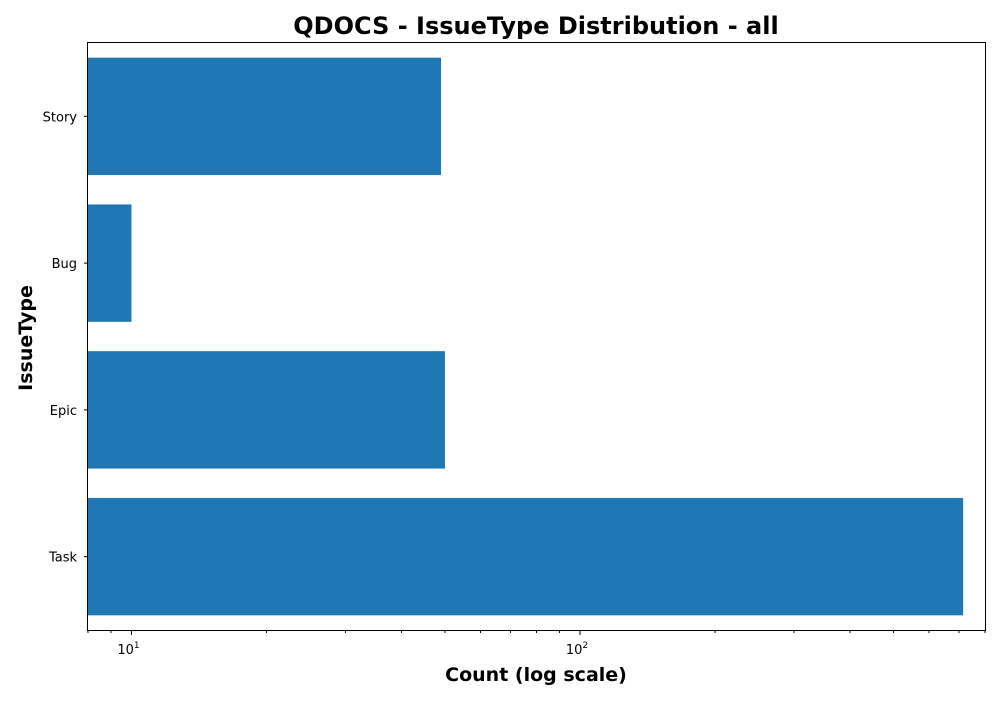 The height and width of the screenshot is (704, 1000). What do you see at coordinates (65, 338) in the screenshot?
I see `y-axis-ticks: Task Epic Bug Story` at bounding box center [65, 338].